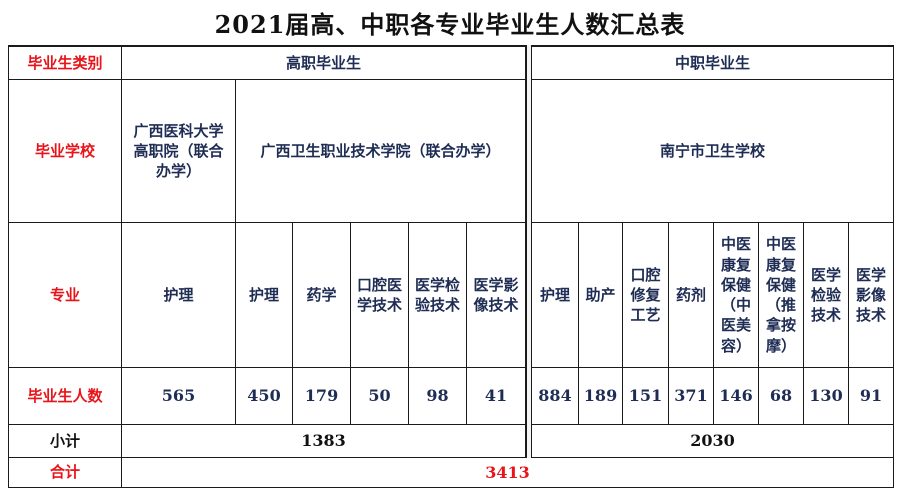 This screenshot has height=495, width=900. What do you see at coordinates (713, 441) in the screenshot?
I see `zhongzhi-subtotal: 2030` at bounding box center [713, 441].